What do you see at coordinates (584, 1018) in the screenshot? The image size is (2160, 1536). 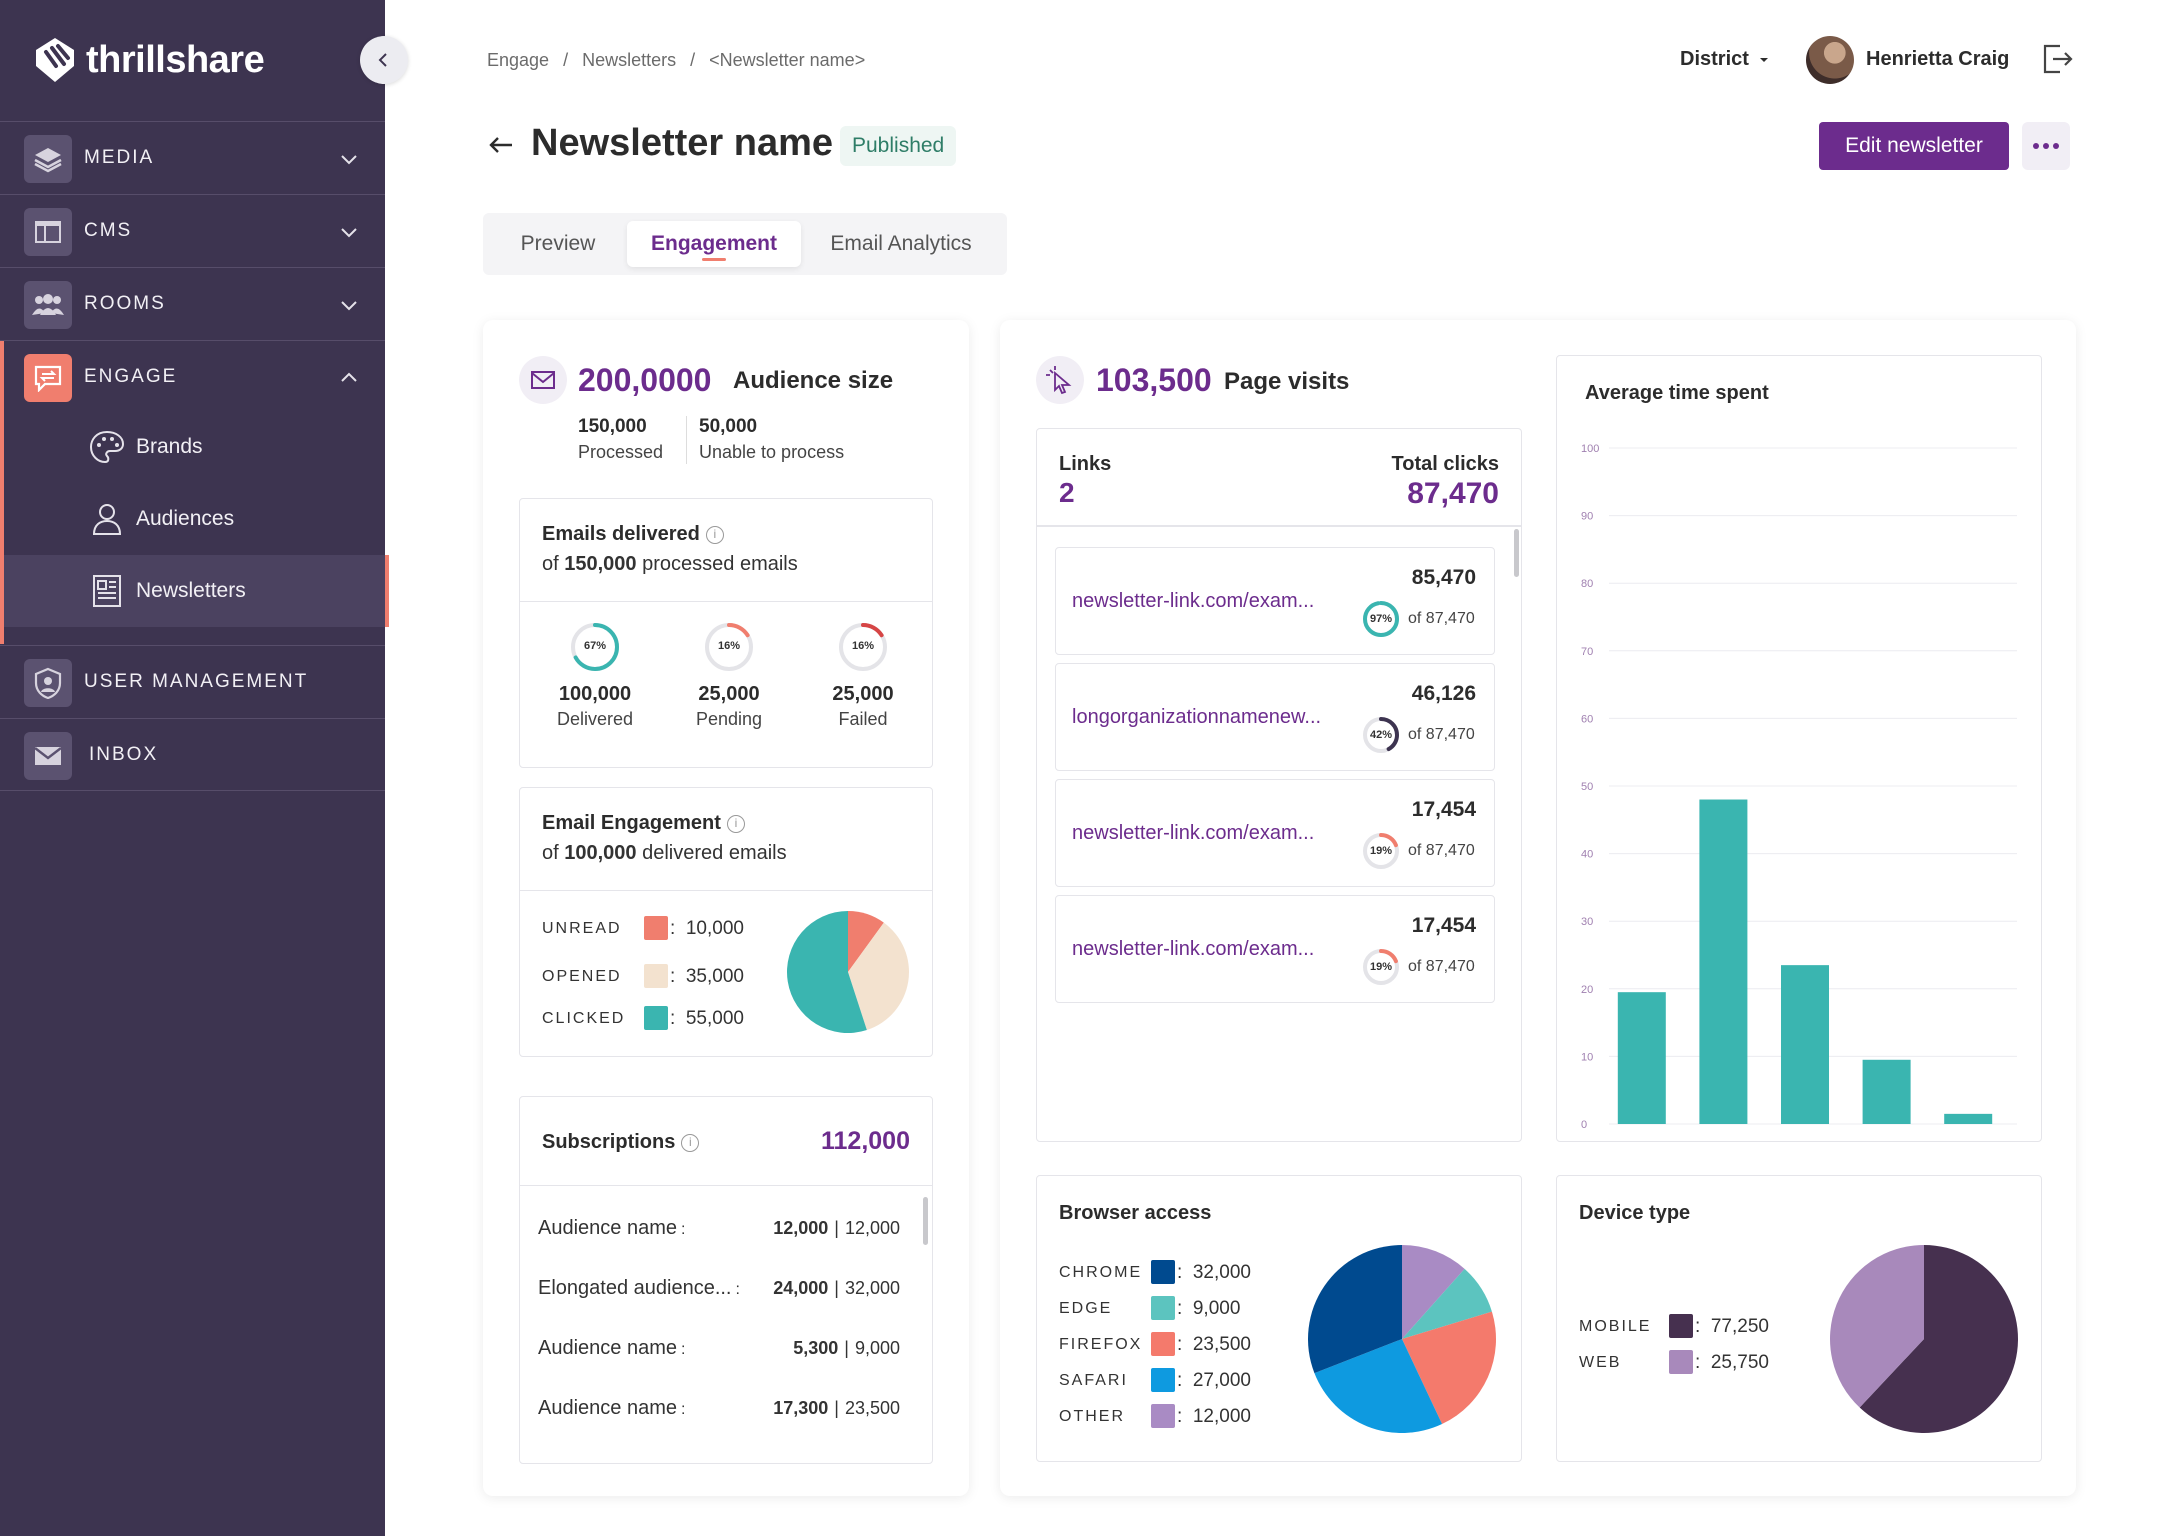 I see `legend-label: CLICKED` at bounding box center [584, 1018].